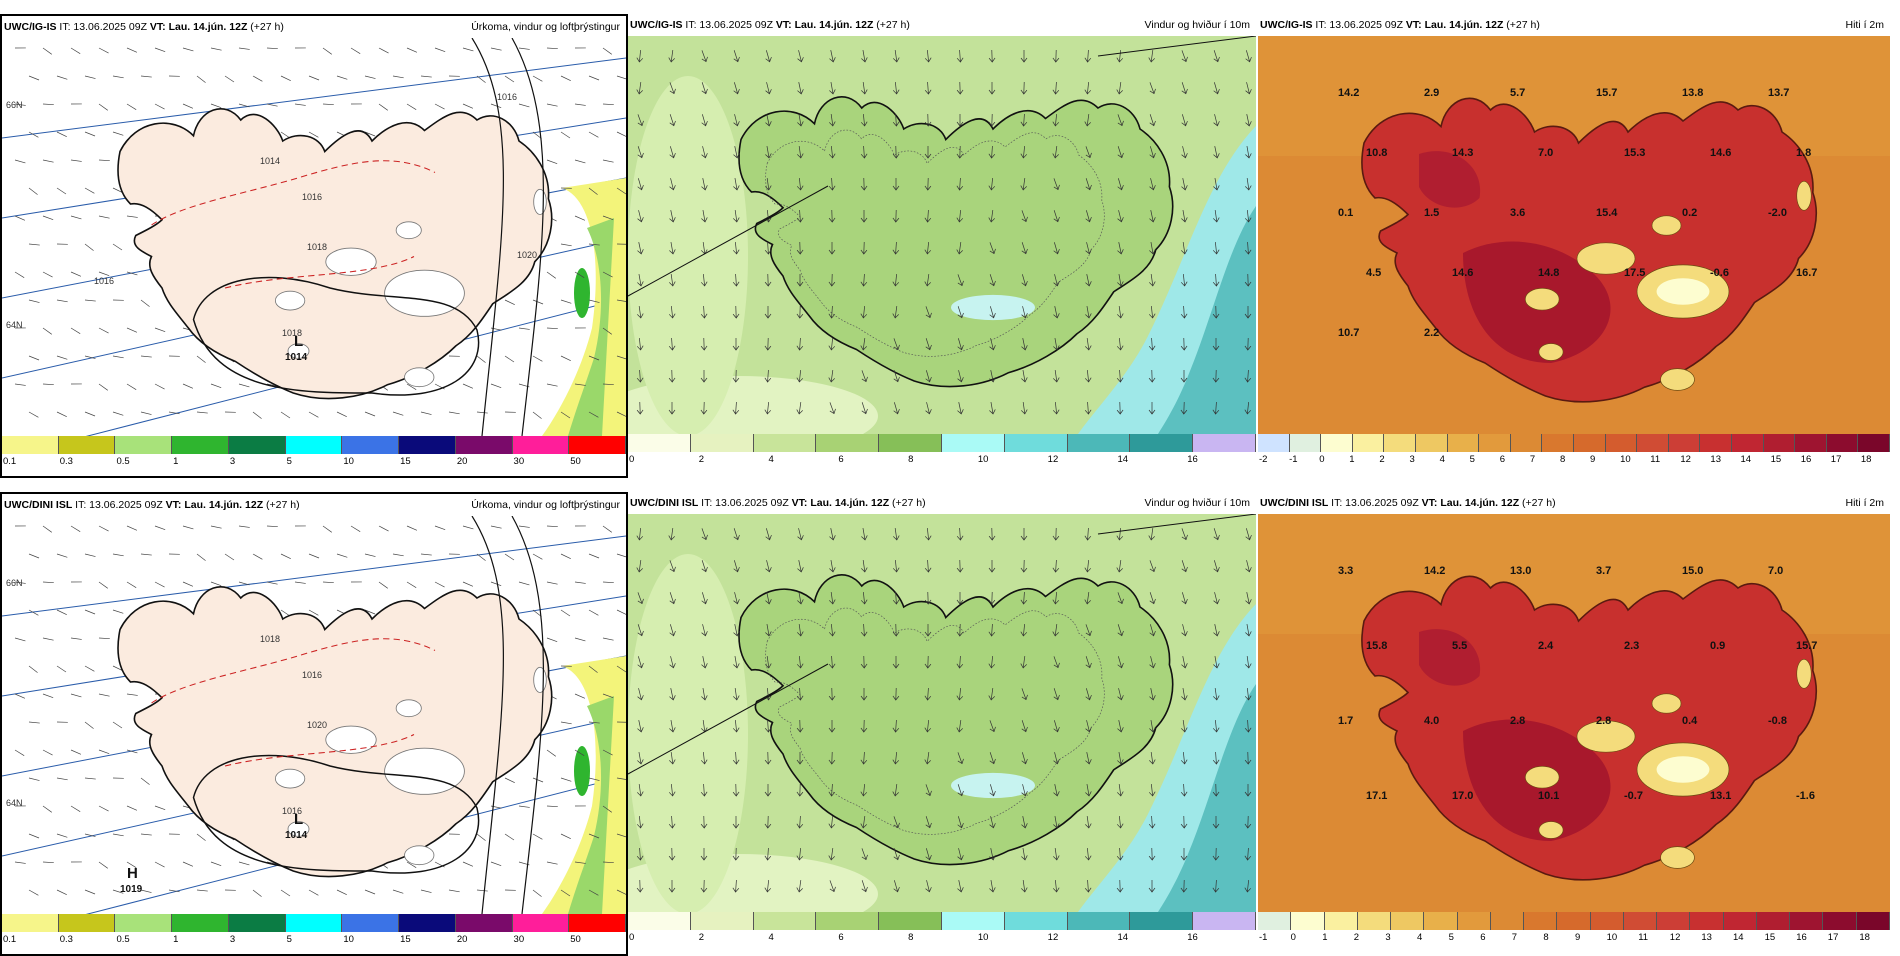 This screenshot has height=956, width=1900. I want to click on colorbar-tick-label: 14, so click(1738, 937).